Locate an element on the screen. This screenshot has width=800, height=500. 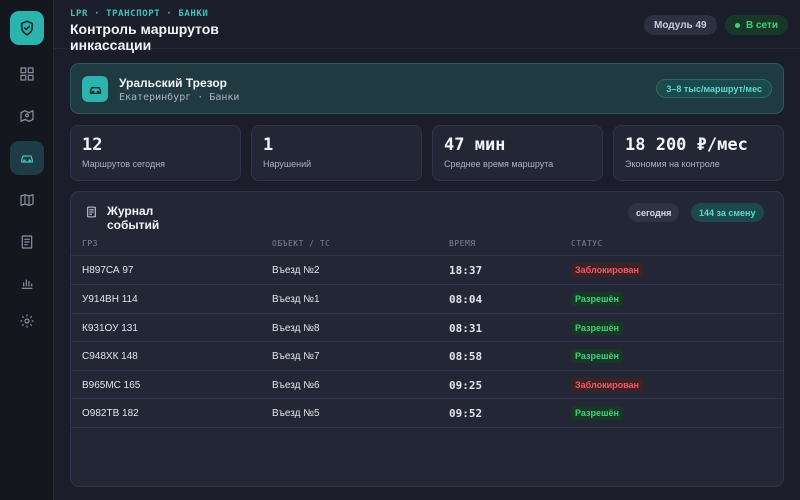
table-row: С948ХК 148 Въезд №7 08:58 Разрешён is located at coordinates (427, 355).